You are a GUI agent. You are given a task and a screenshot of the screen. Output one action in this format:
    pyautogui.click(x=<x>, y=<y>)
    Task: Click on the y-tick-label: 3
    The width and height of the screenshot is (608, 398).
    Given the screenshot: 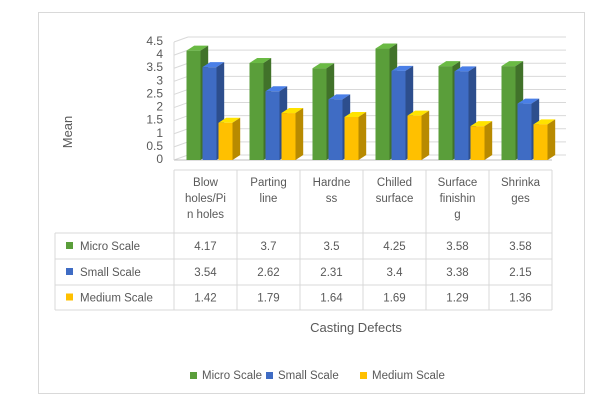 What is the action you would take?
    pyautogui.click(x=159, y=80)
    